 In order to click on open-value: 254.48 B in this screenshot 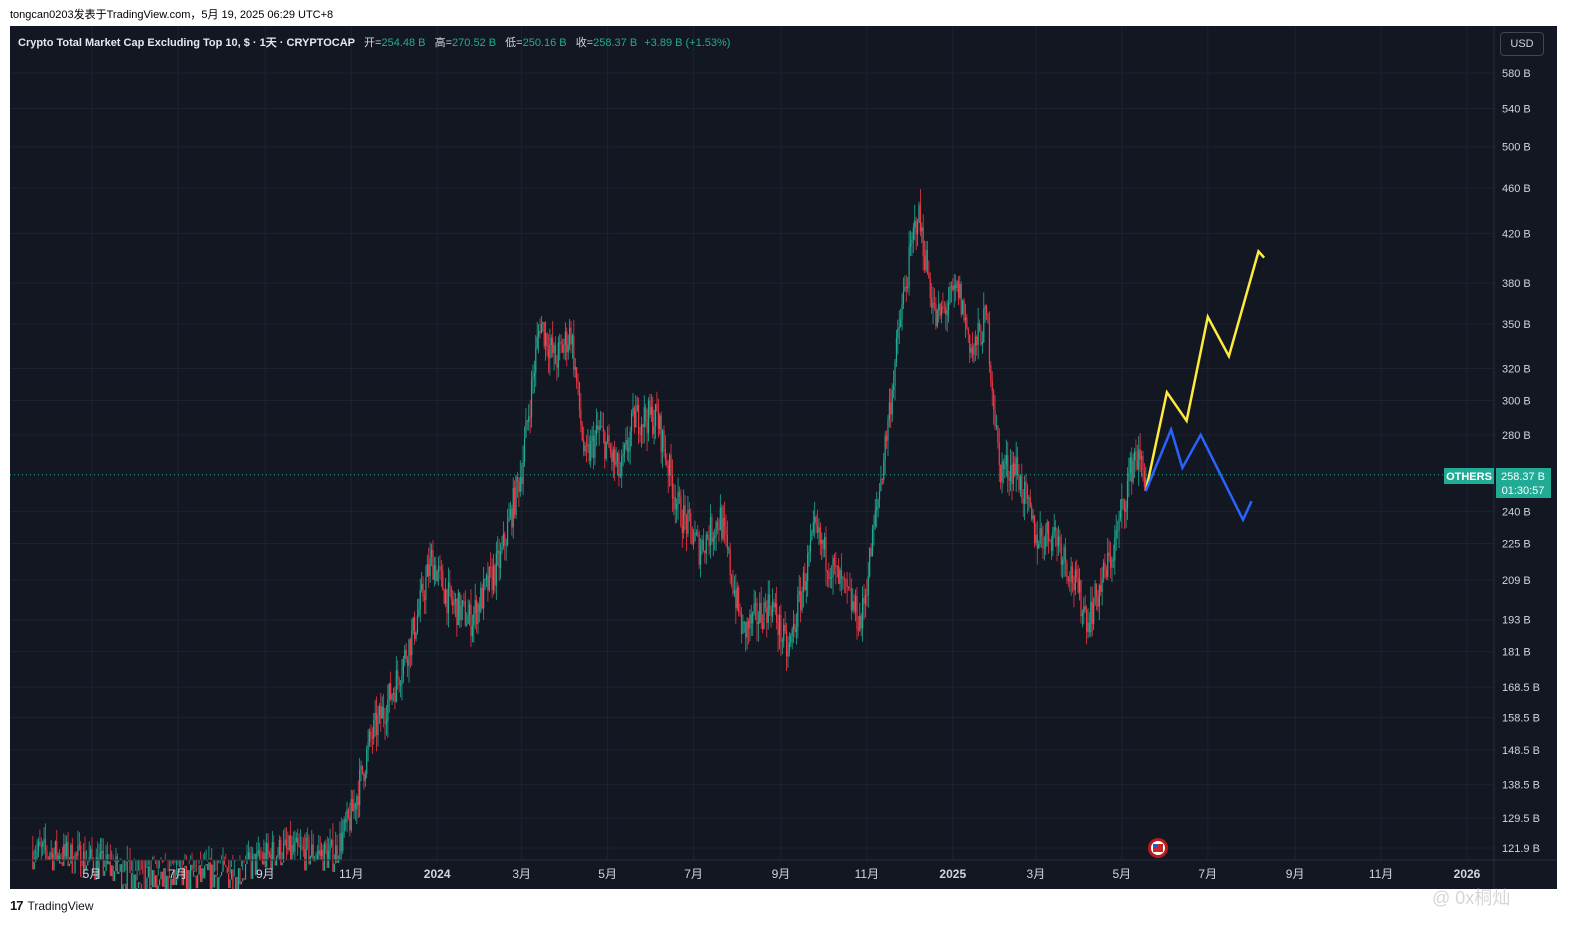, I will do `click(403, 43)`.